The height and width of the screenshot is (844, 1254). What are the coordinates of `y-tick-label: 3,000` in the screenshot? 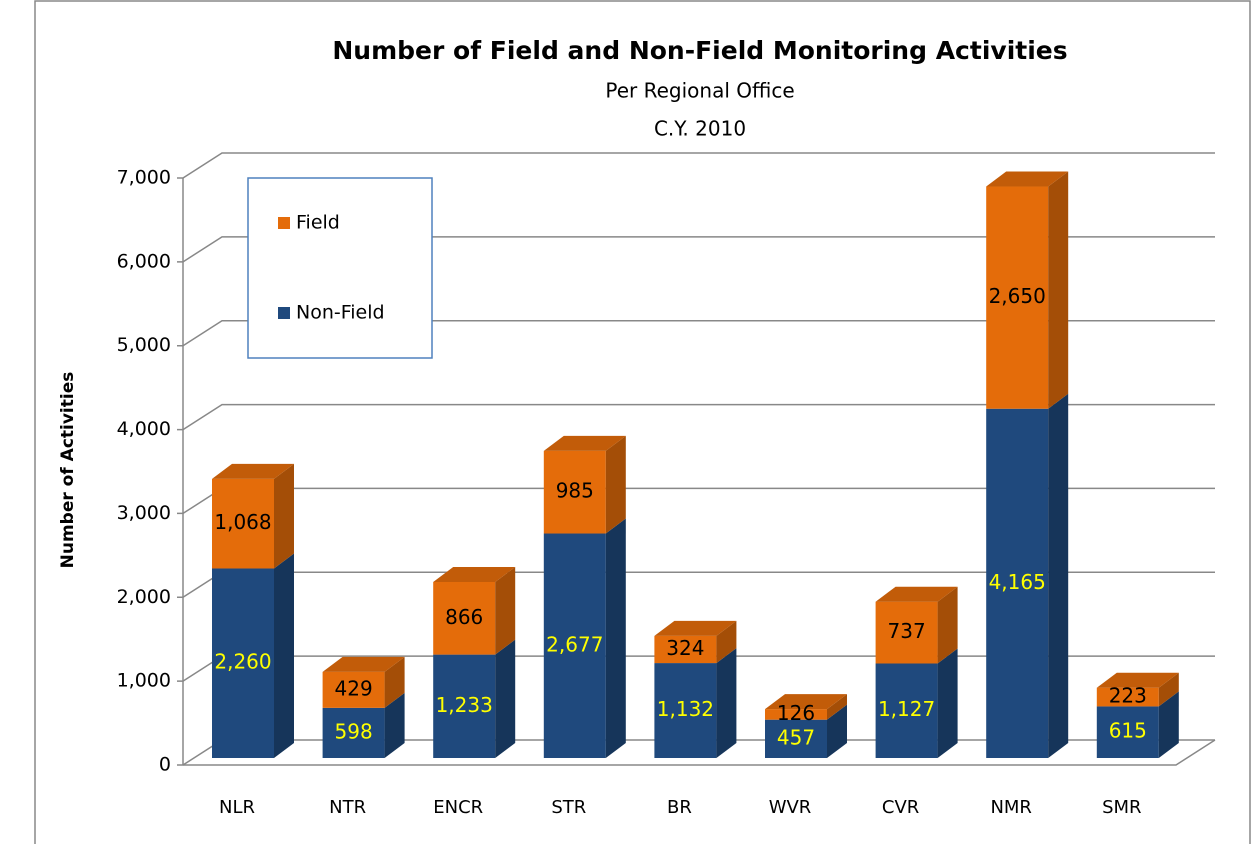 It's located at (144, 513).